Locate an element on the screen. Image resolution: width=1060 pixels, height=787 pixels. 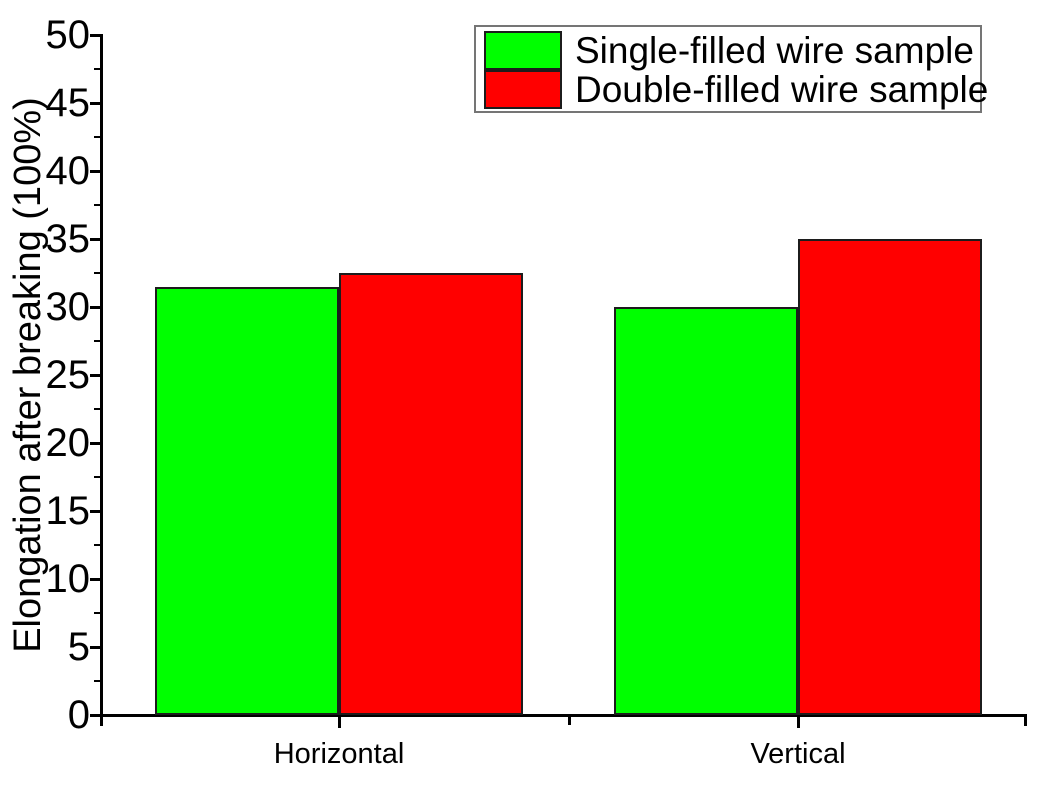
legend-label: Single-filled wire sample is located at coordinates (774, 50).